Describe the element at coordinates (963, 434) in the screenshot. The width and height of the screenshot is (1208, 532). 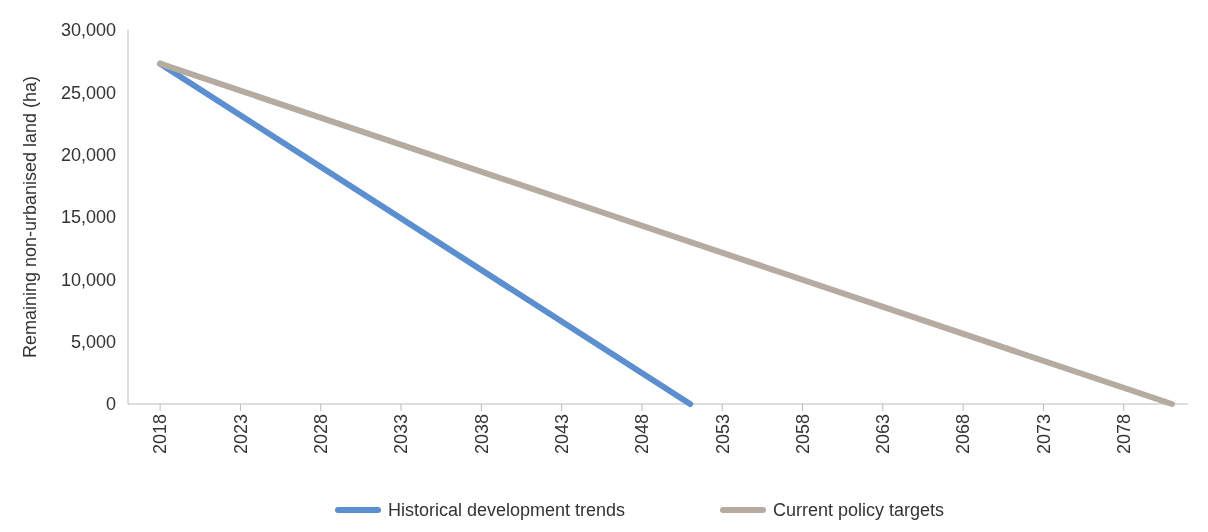
I see `x-tick-label: 2068` at that location.